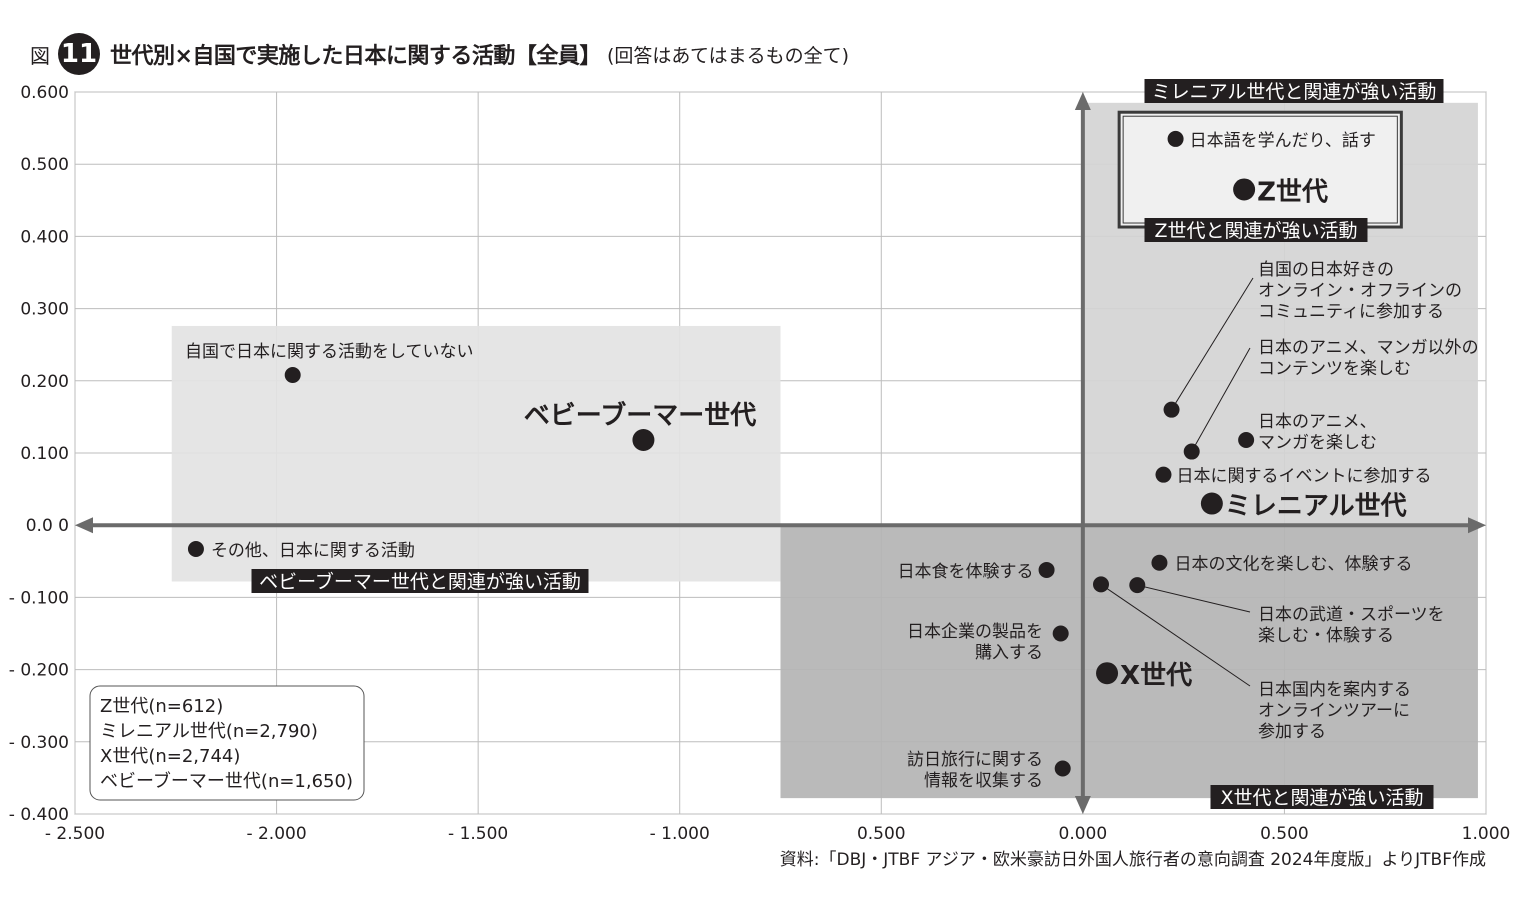 This screenshot has width=1532, height=910. I want to click on activity-label: 購入する, so click(1009, 653).